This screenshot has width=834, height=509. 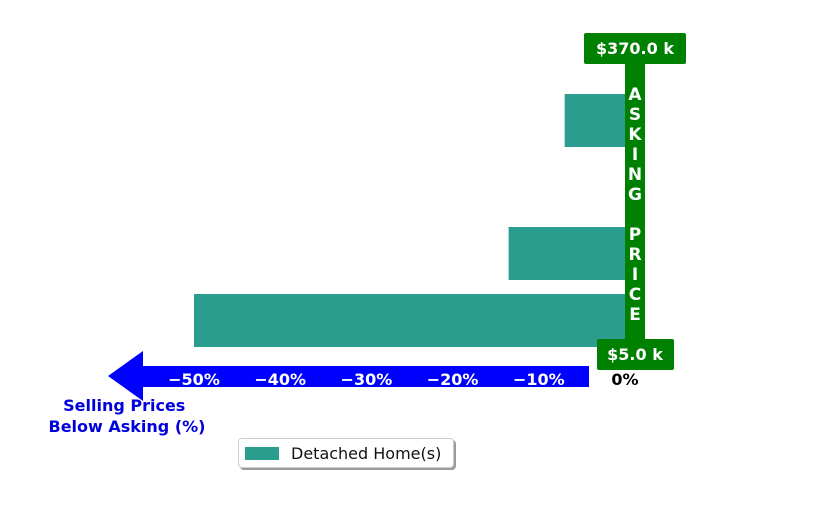 I want to click on x-axis-arrow, so click(x=348, y=376).